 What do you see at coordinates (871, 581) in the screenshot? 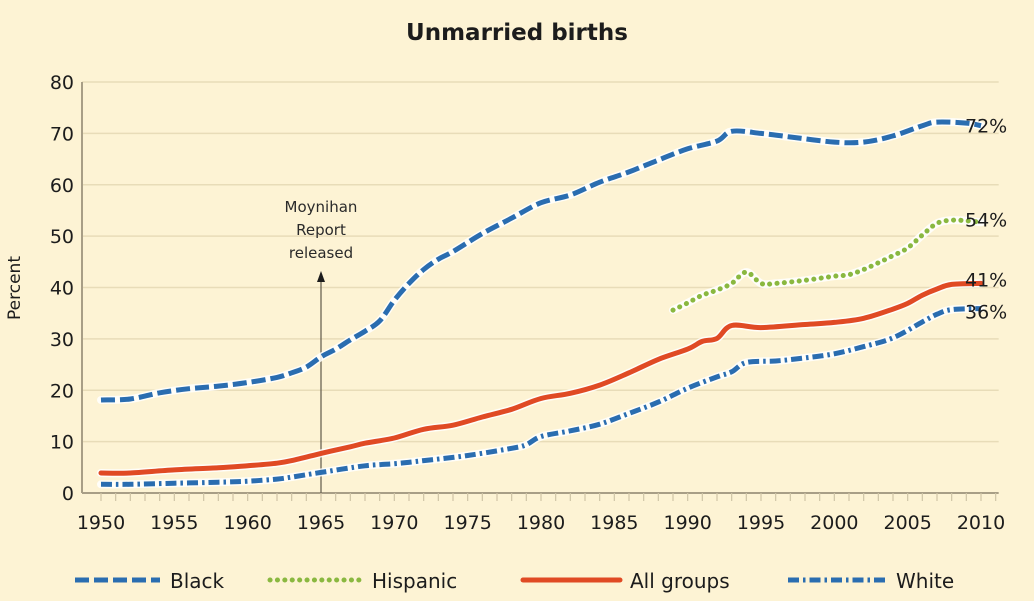
I see `legend-item-white: White` at bounding box center [871, 581].